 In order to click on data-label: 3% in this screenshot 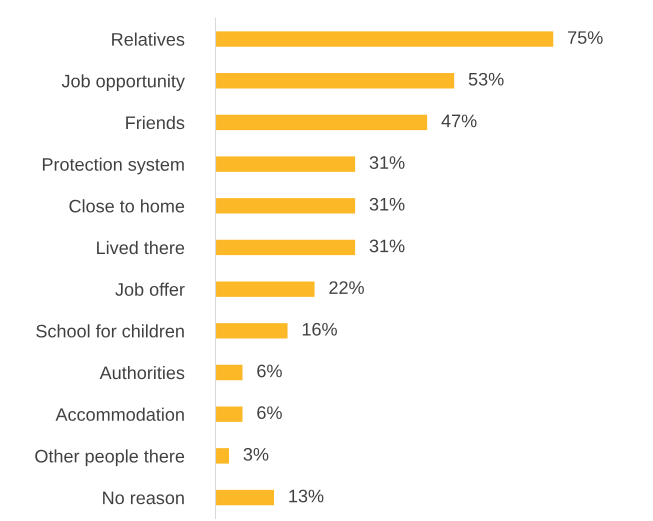, I will do `click(256, 454)`.